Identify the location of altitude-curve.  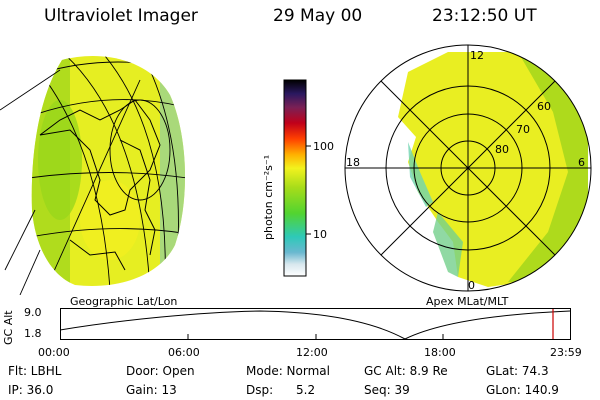
(315, 325).